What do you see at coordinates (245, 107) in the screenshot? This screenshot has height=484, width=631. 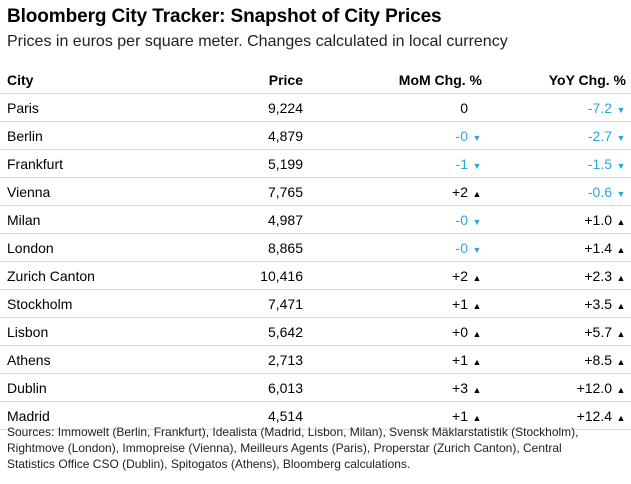 I see `price-cell: 9,224` at bounding box center [245, 107].